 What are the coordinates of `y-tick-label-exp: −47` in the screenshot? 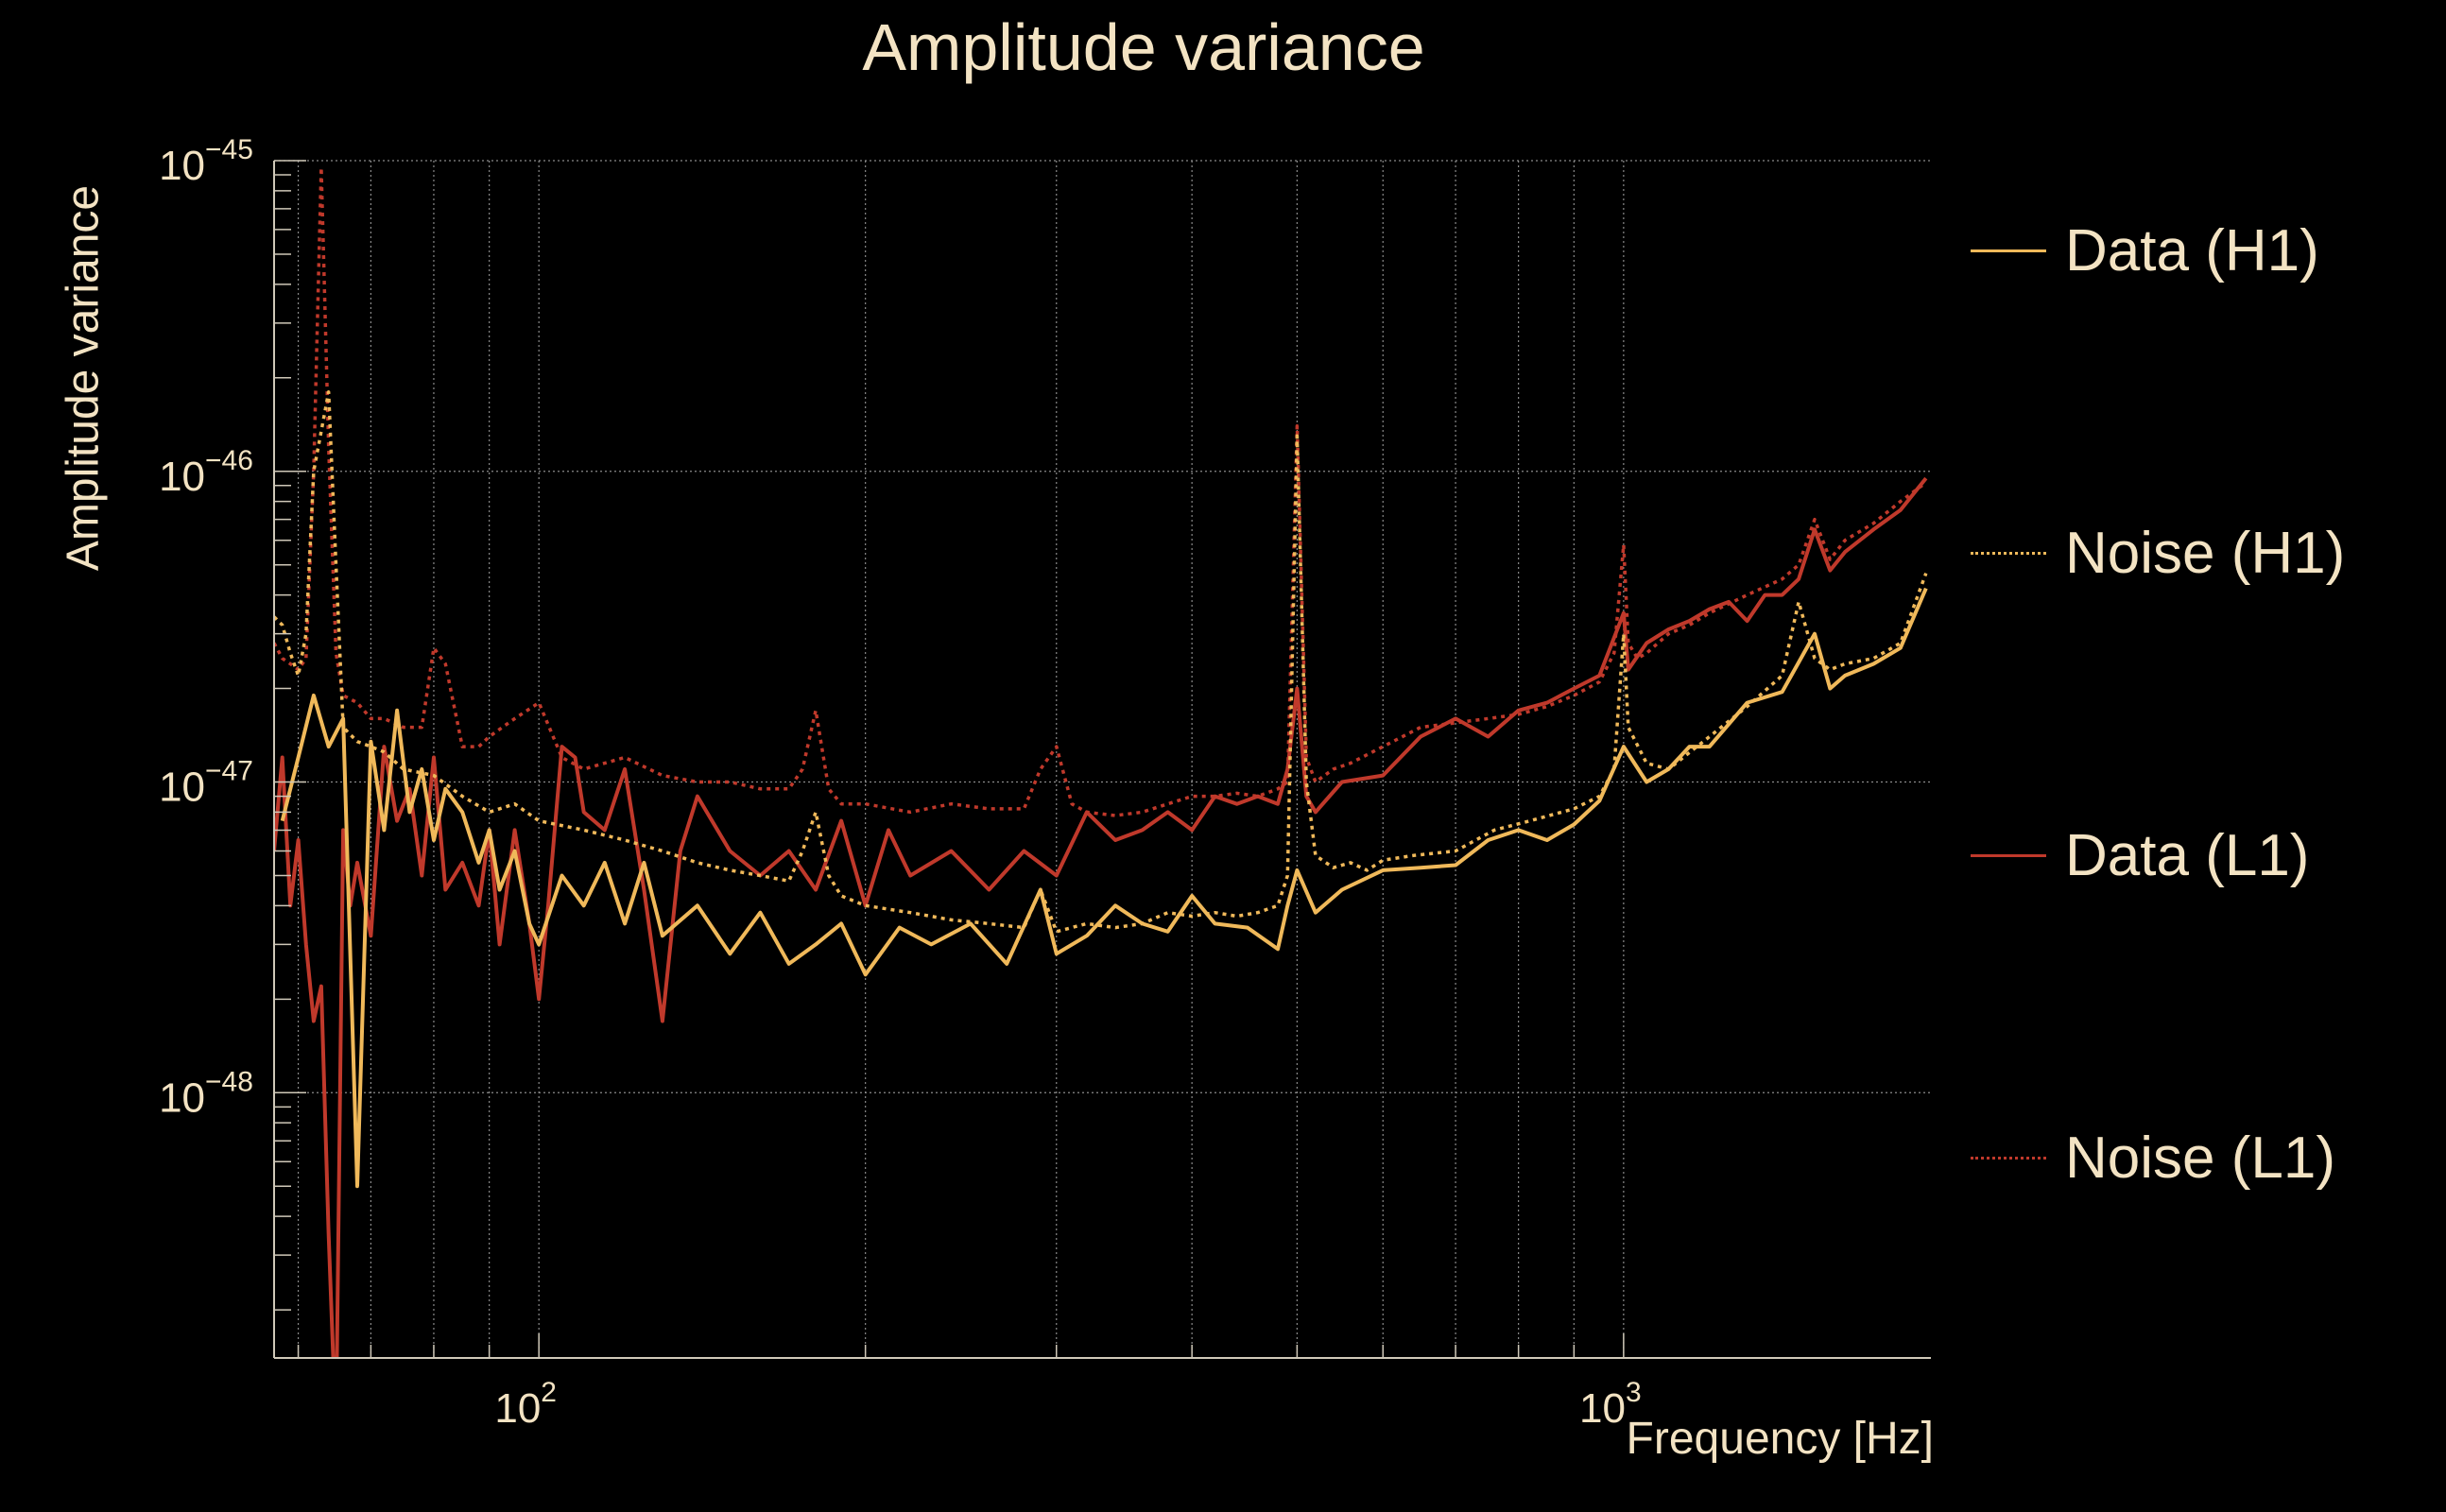 It's located at (229, 771).